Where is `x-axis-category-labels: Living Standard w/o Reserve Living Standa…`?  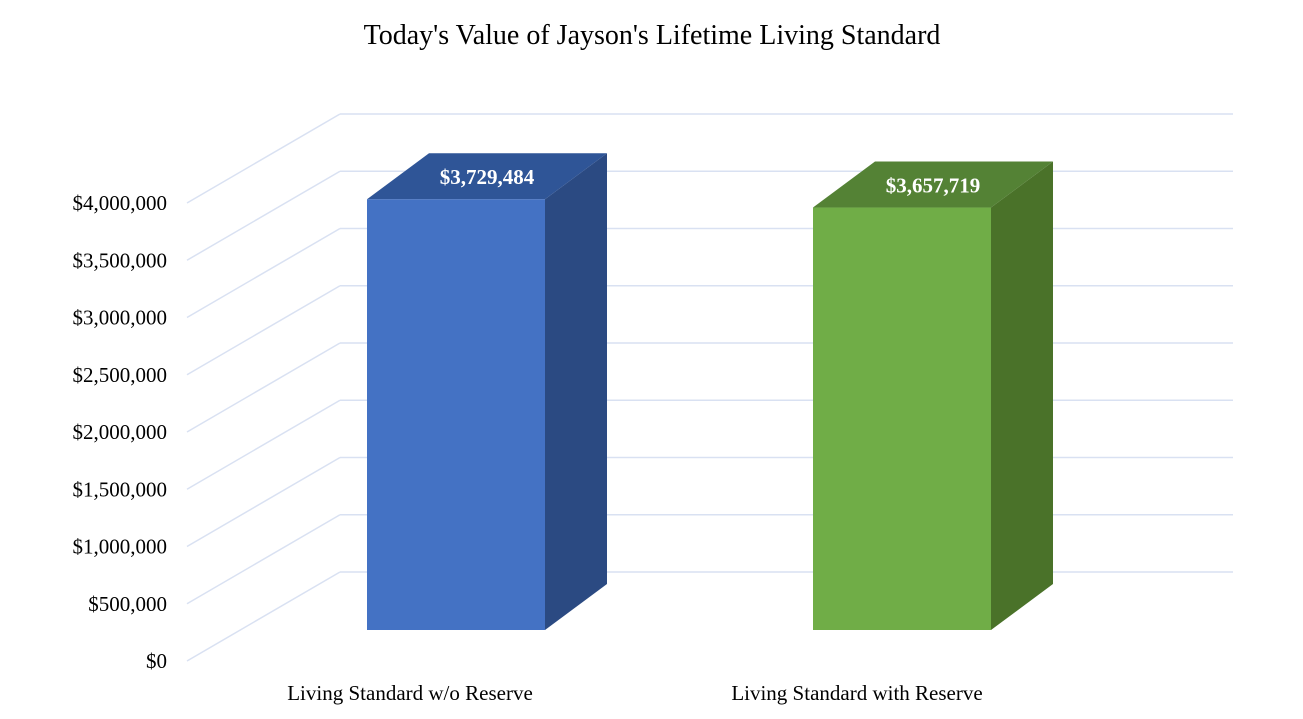 x-axis-category-labels: Living Standard w/o Reserve Living Standa… is located at coordinates (634, 693).